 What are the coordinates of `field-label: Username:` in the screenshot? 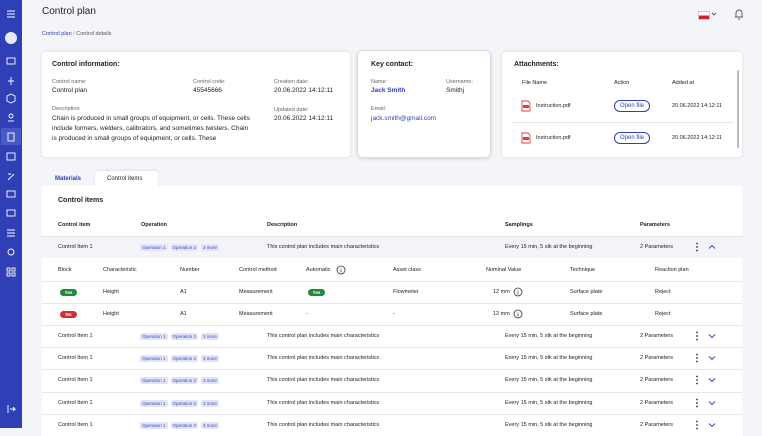 It's located at (459, 82).